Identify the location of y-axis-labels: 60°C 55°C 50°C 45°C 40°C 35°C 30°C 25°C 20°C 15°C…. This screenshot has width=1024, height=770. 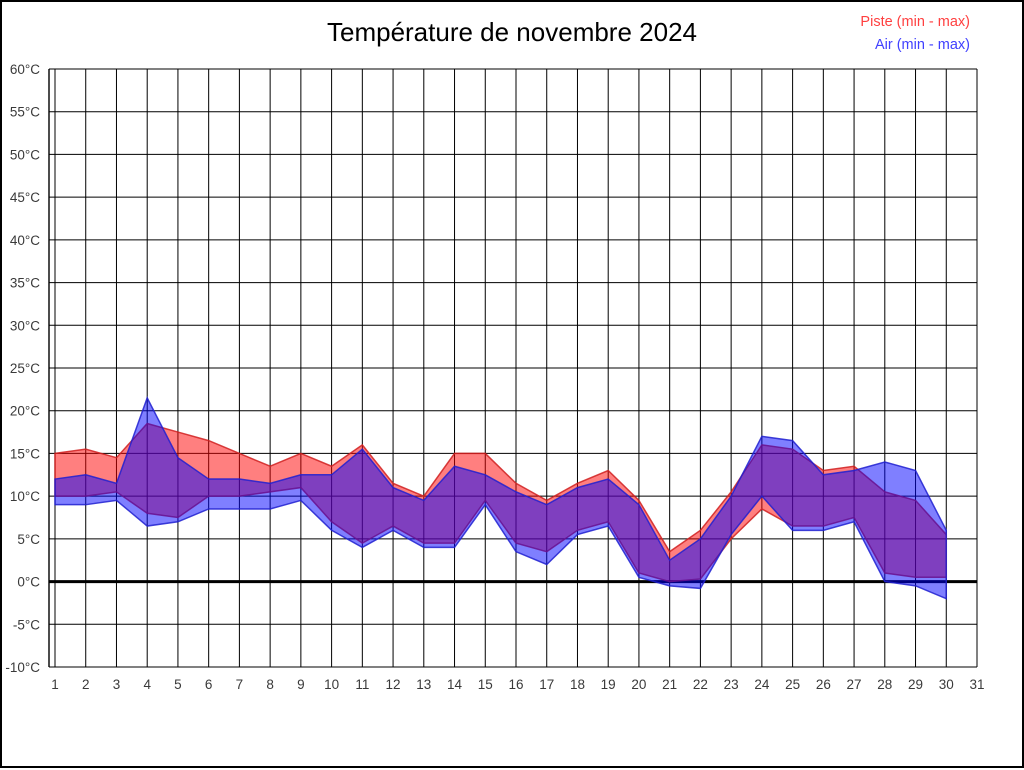
(22, 368).